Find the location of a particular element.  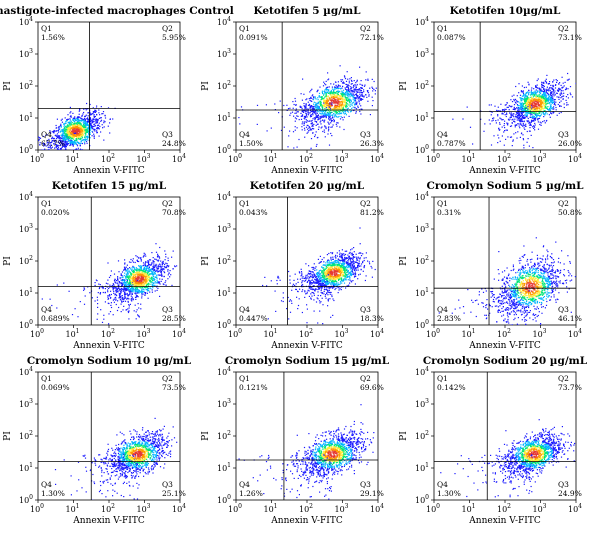

quadrant-q2-value: 5.95% is located at coordinates (174, 37).